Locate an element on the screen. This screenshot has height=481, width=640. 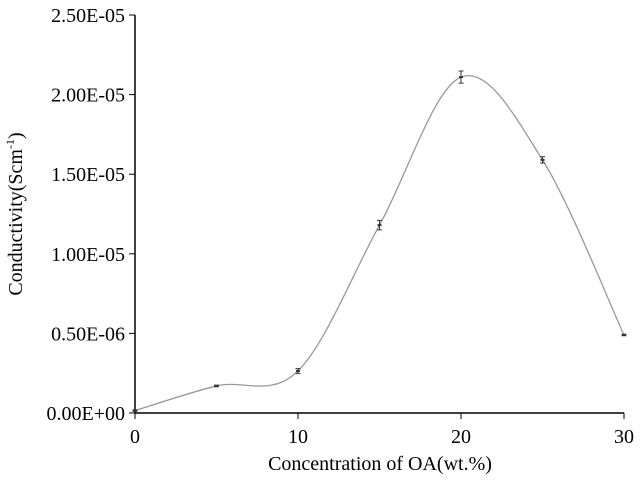
x-tick-label: 0 is located at coordinates (135, 437).